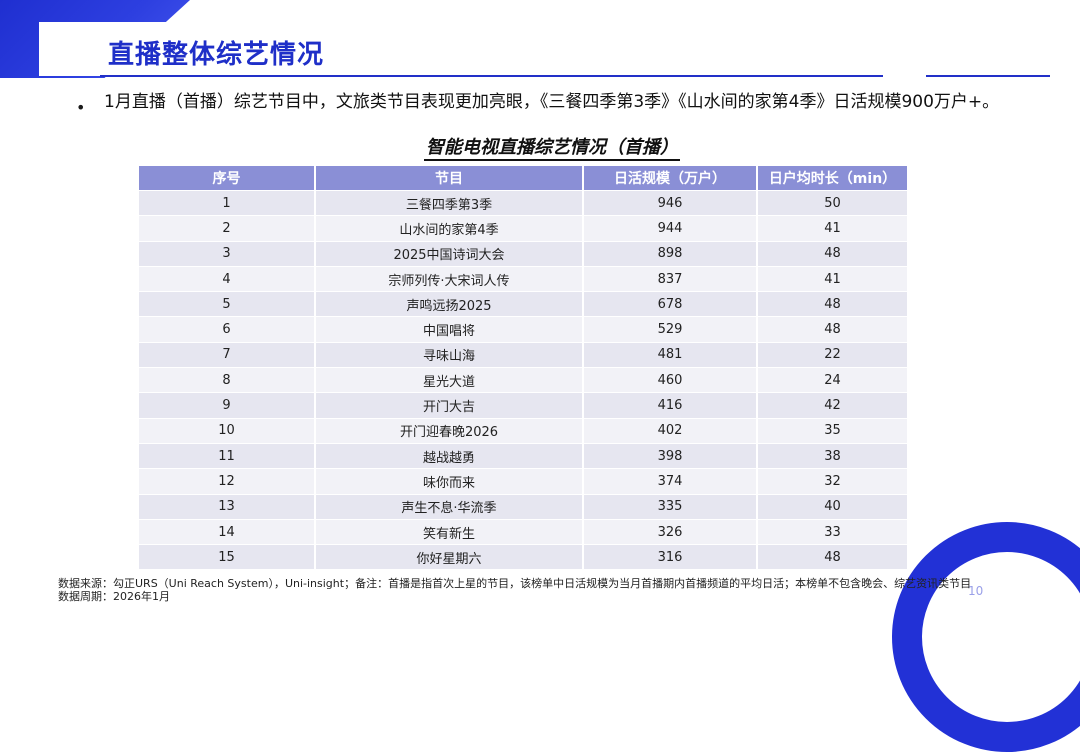 This screenshot has height=752, width=1080. What do you see at coordinates (449, 380) in the screenshot?
I see `cell-program: 星光大道` at bounding box center [449, 380].